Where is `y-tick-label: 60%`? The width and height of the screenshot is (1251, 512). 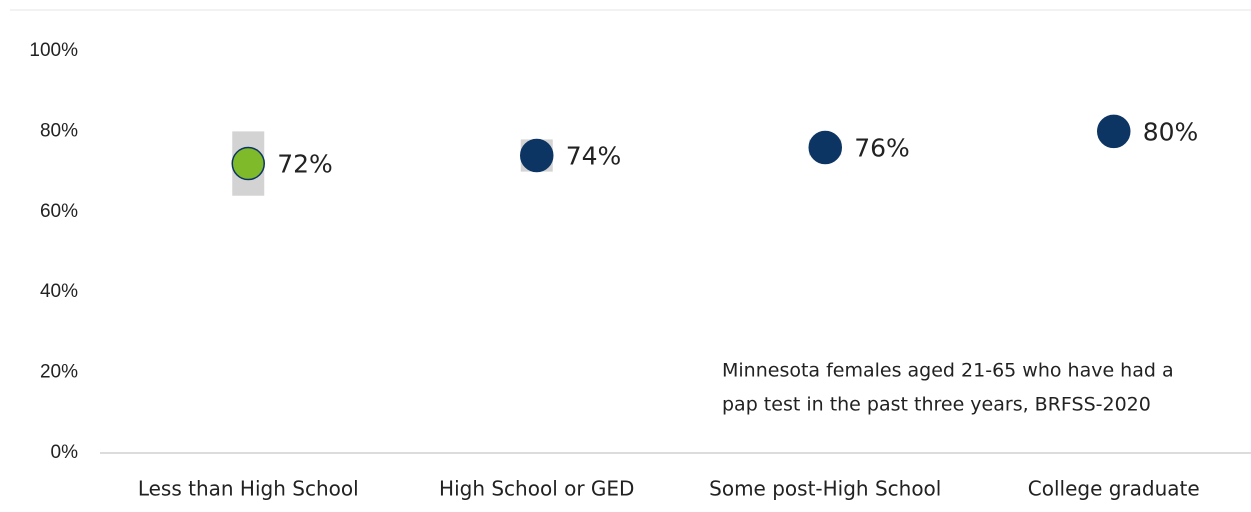
y-tick-label: 60% is located at coordinates (59, 211).